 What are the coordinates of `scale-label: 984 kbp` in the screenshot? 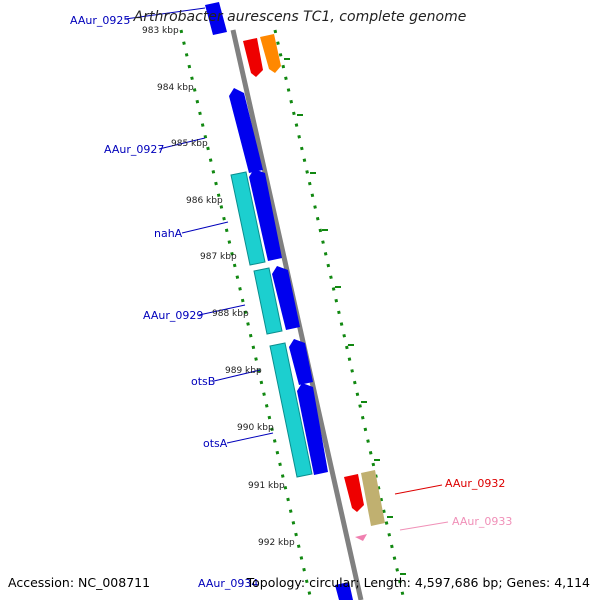 It's located at (175, 88).